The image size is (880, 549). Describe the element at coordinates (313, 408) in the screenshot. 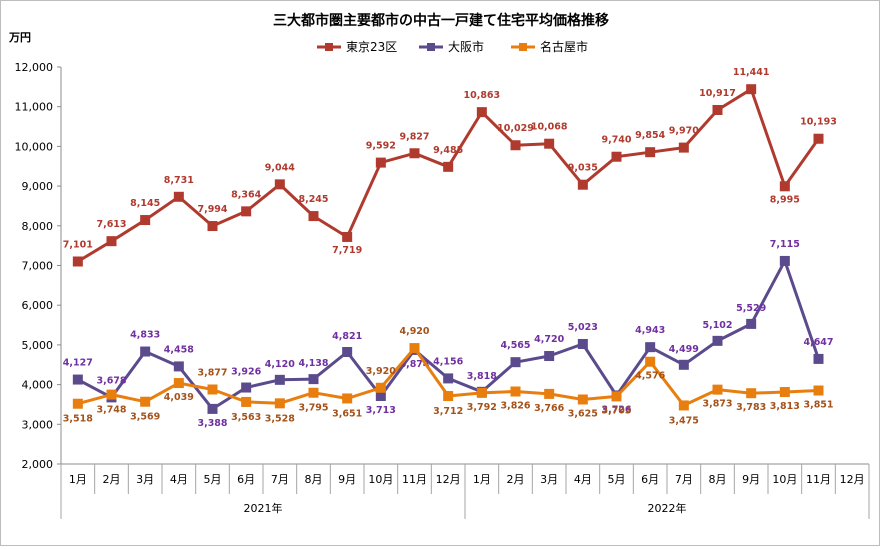

I see `data-label: 3,795` at that location.